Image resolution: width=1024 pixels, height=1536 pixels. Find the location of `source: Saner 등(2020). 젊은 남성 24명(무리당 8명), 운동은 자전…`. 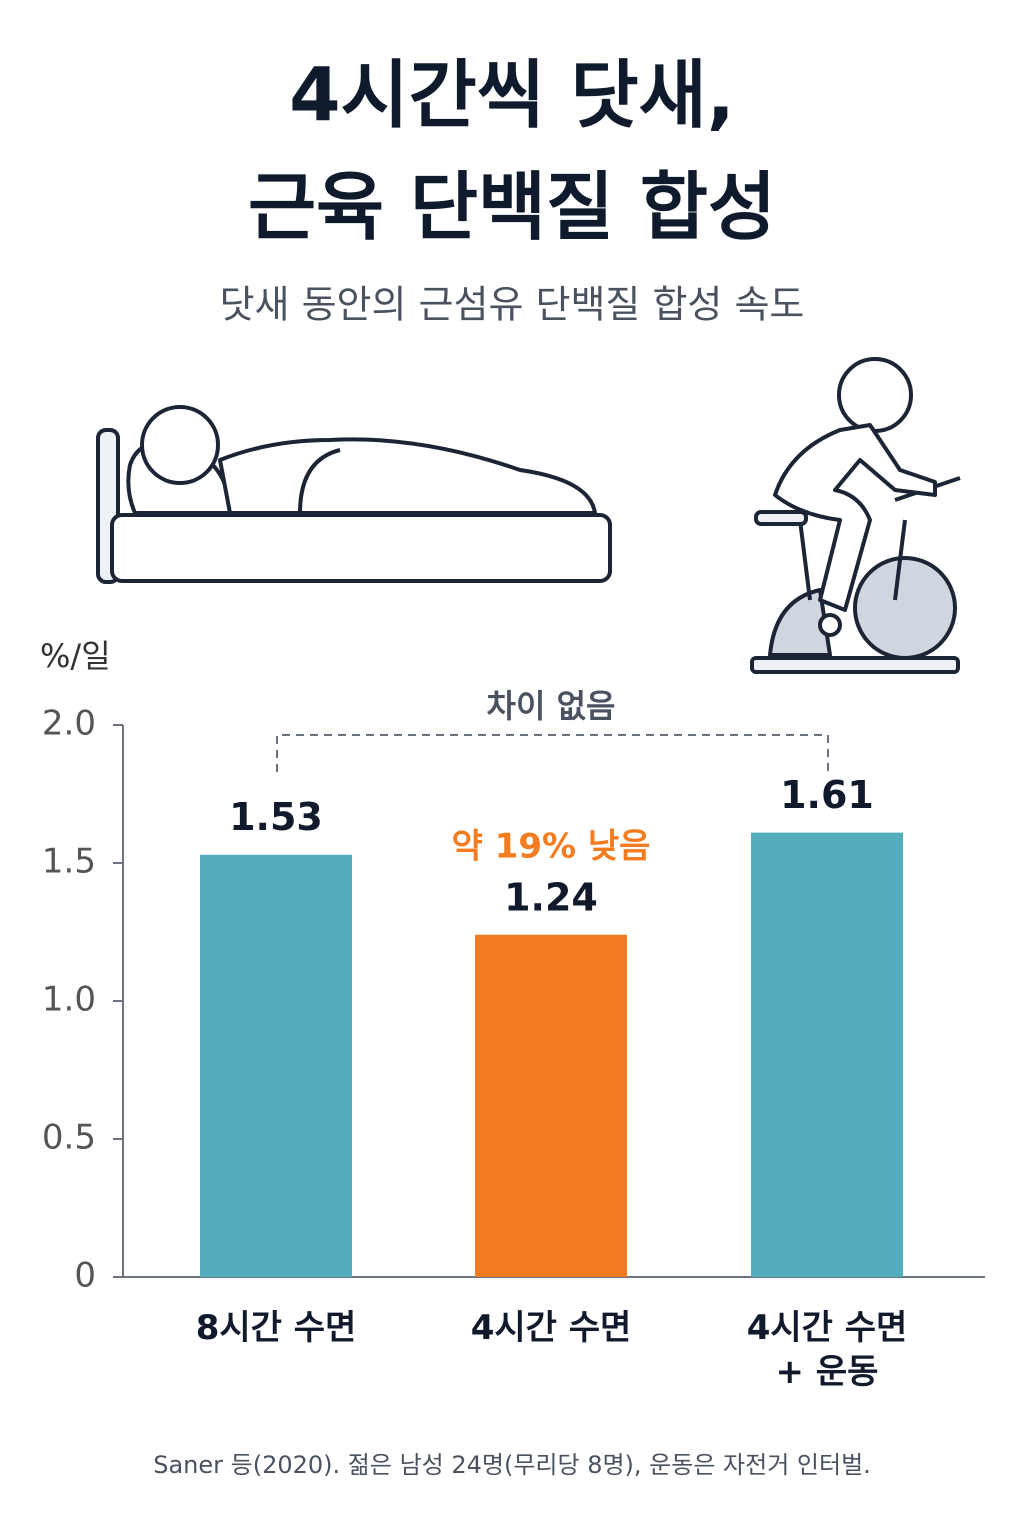

source: Saner 등(2020). 젊은 남성 24명(무리당 8명), 운동은 자전… is located at coordinates (512, 1465).